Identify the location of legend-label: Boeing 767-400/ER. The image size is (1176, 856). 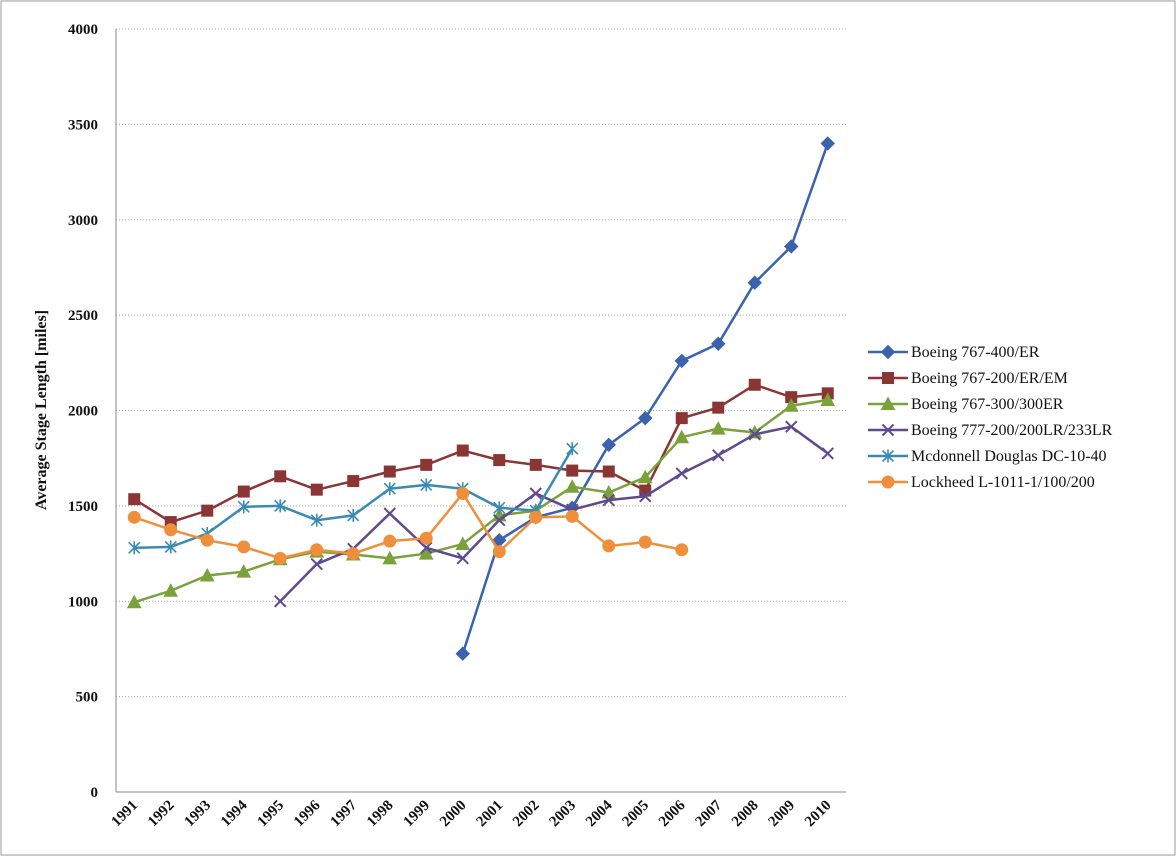
(975, 352).